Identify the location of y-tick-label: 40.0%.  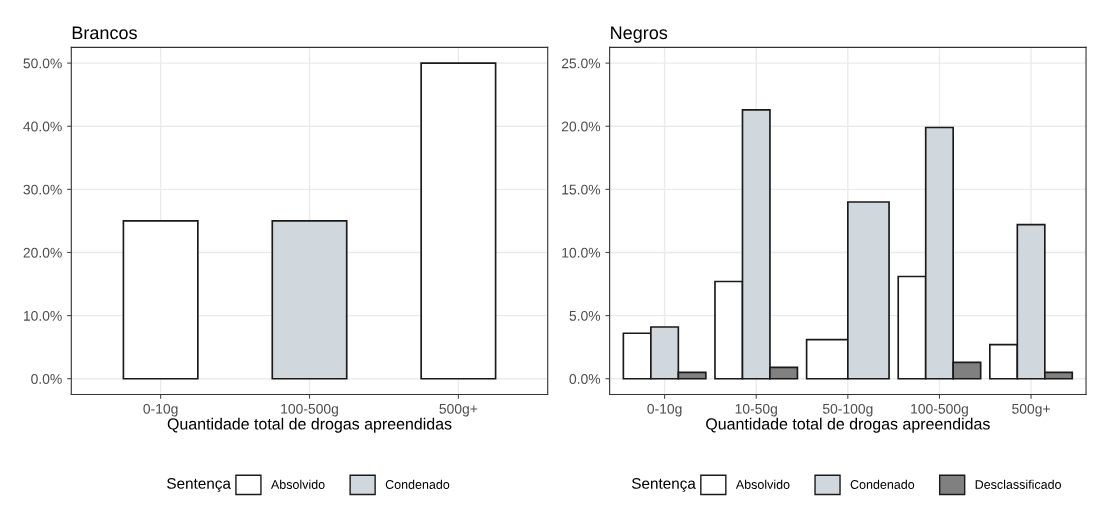
(42, 126).